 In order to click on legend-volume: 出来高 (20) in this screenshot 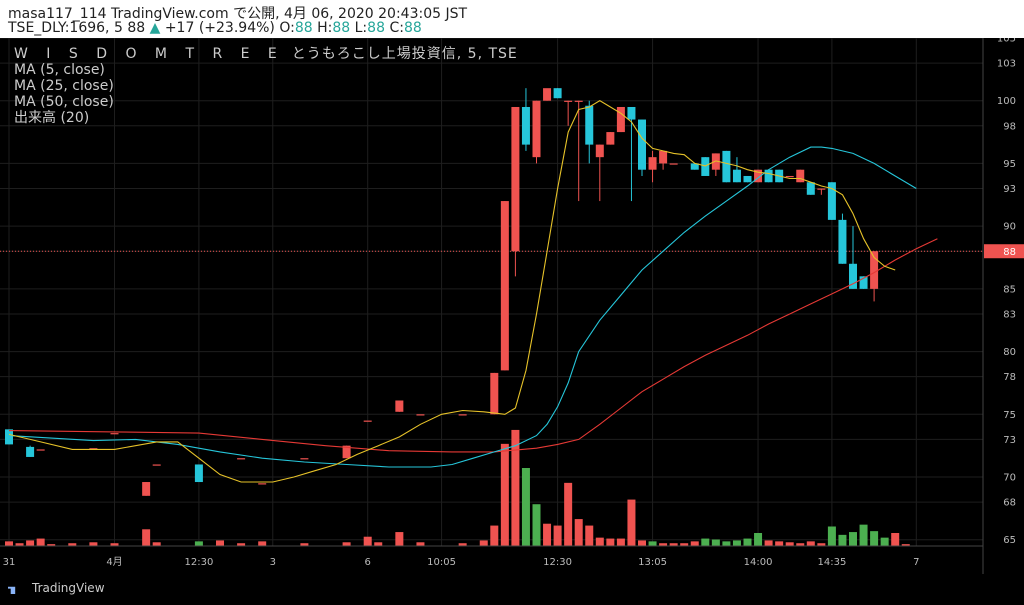, I will do `click(52, 118)`.